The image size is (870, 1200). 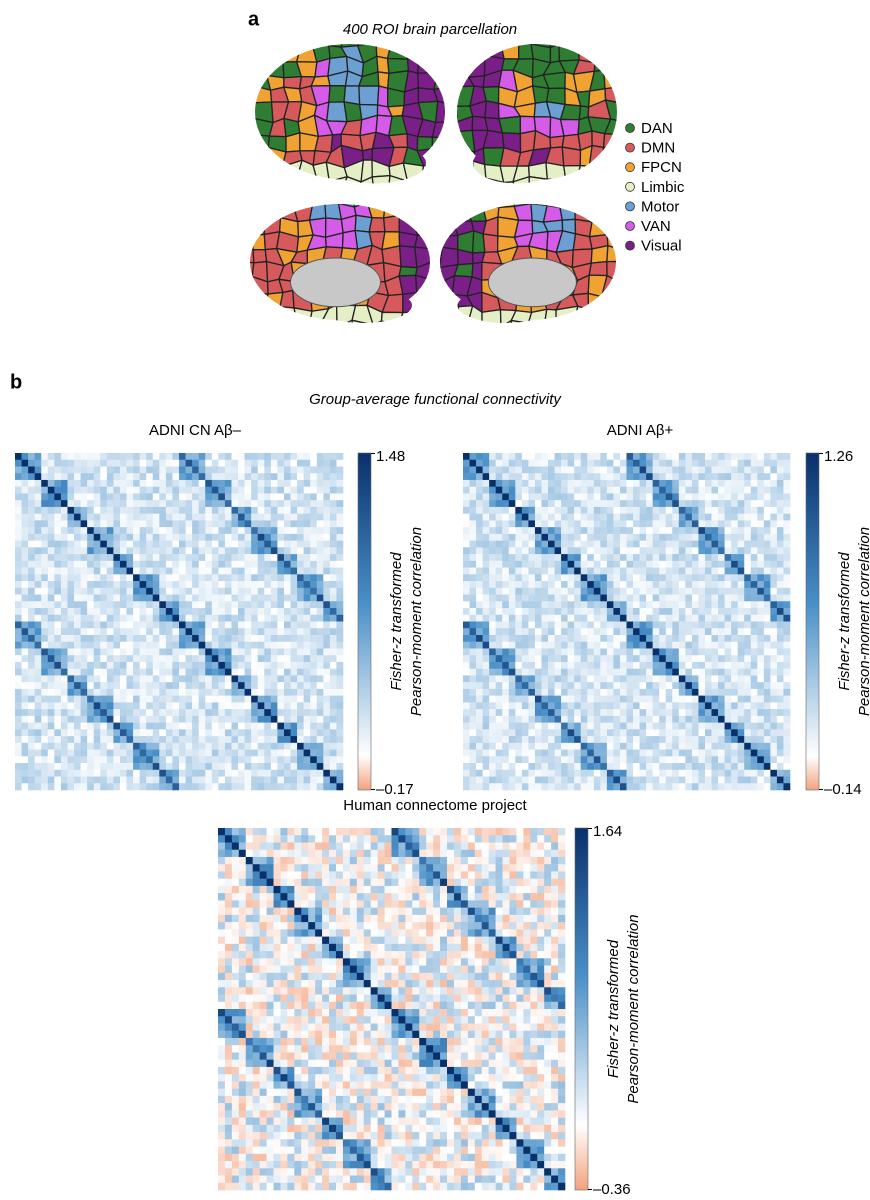 I want to click on legend-marker, so click(x=630, y=147).